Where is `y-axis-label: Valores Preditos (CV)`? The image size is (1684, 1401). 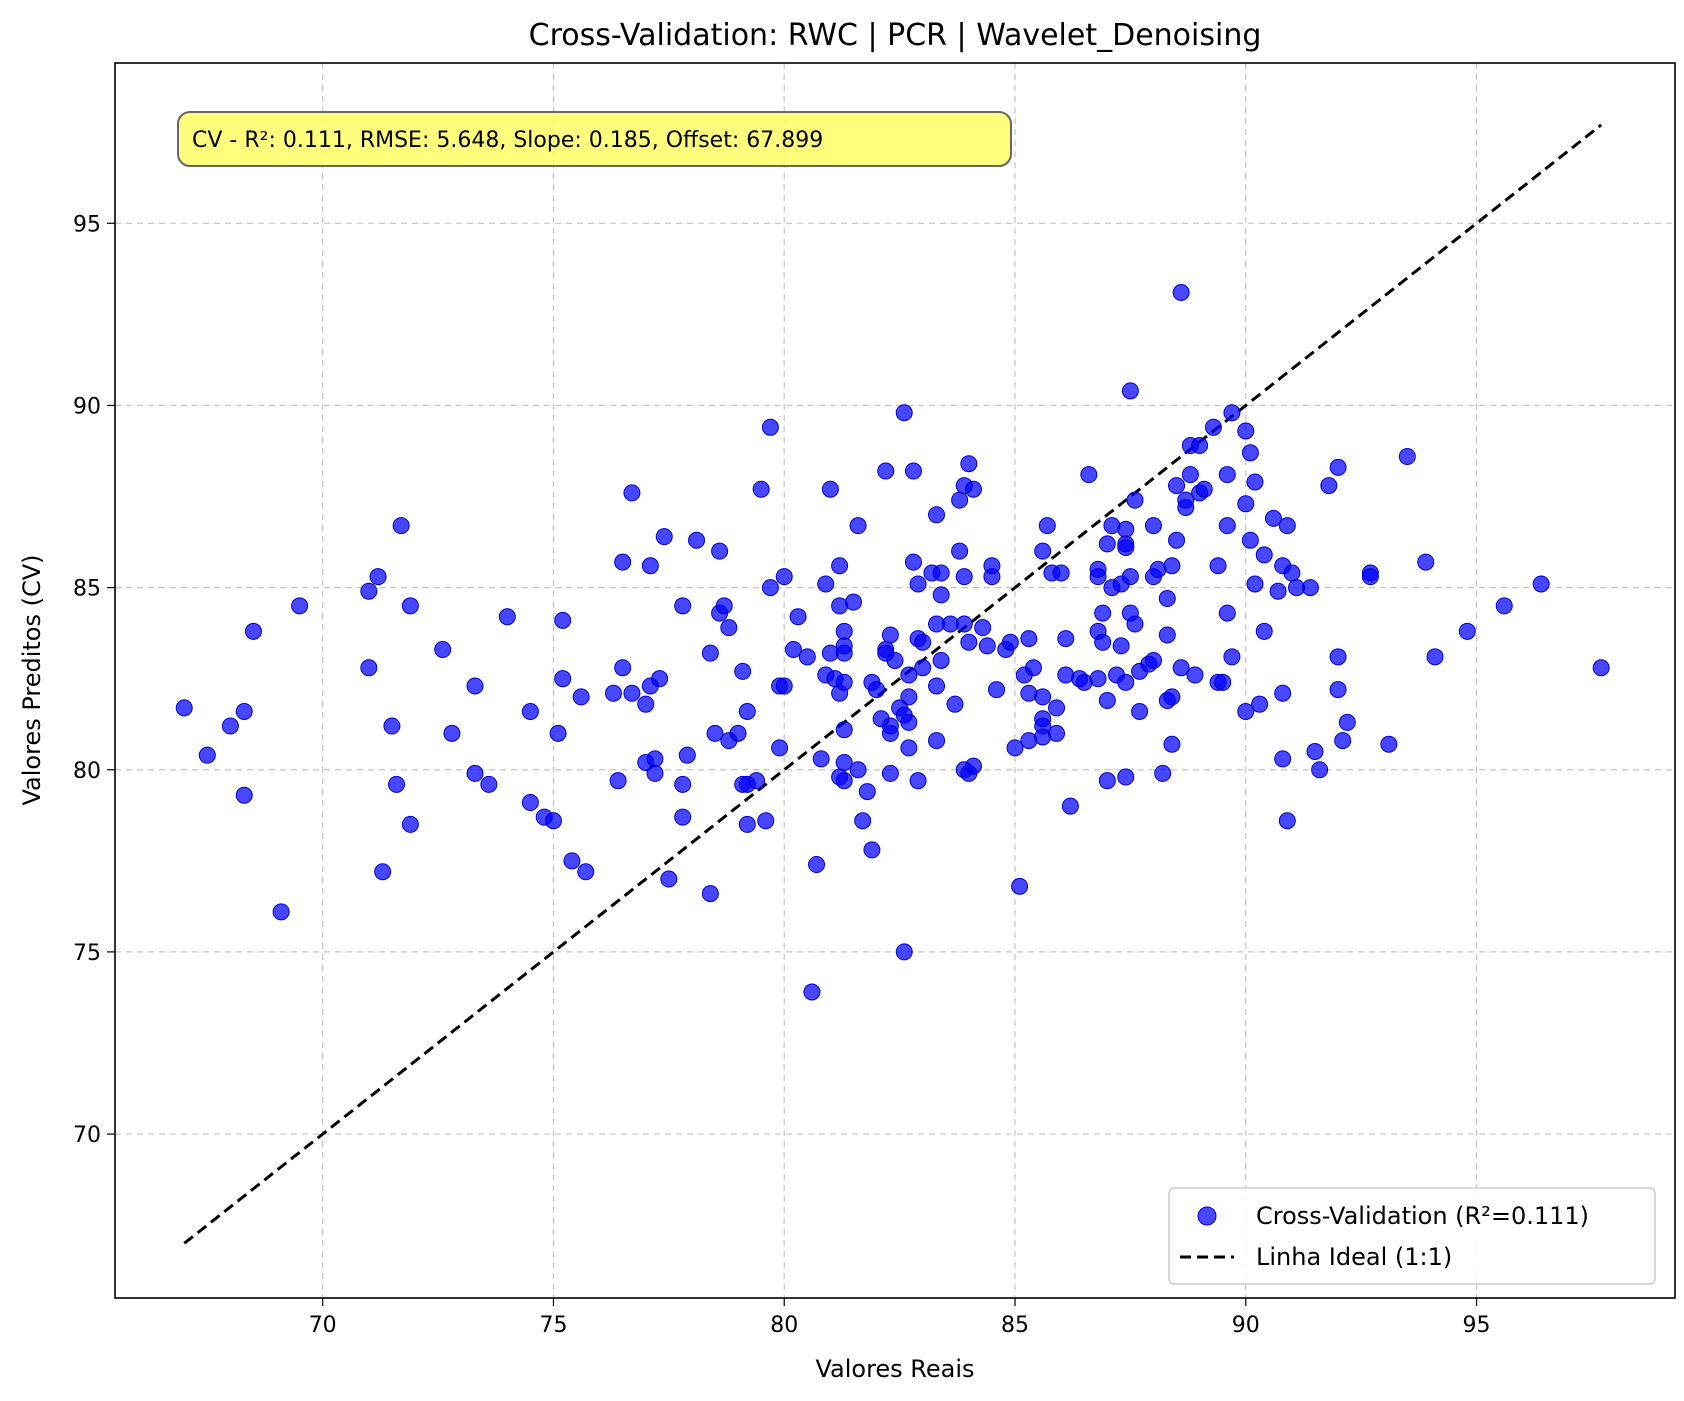 y-axis-label: Valores Preditos (CV) is located at coordinates (32, 679).